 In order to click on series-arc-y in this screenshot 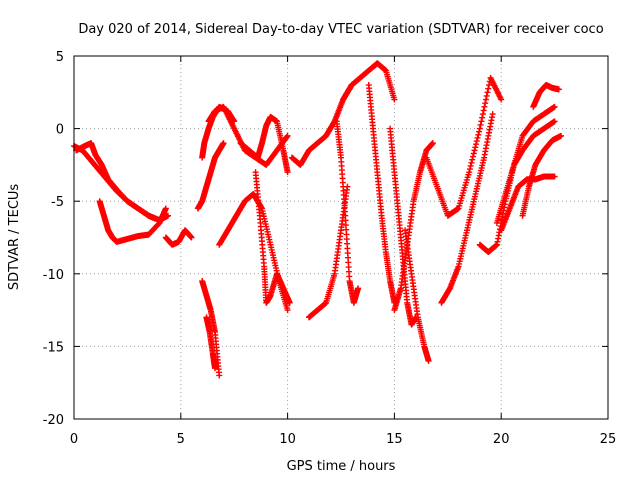, I will do `click(528, 203)`.